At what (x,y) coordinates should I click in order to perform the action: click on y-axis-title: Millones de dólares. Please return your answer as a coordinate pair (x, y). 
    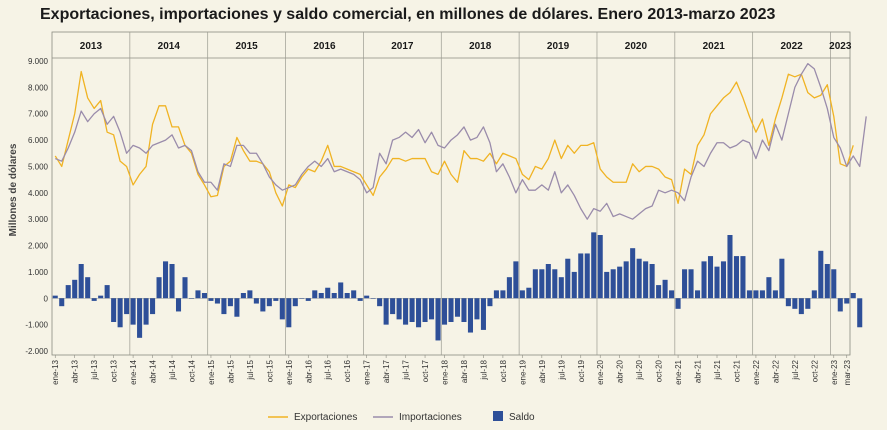
    Looking at the image, I should click on (13, 189).